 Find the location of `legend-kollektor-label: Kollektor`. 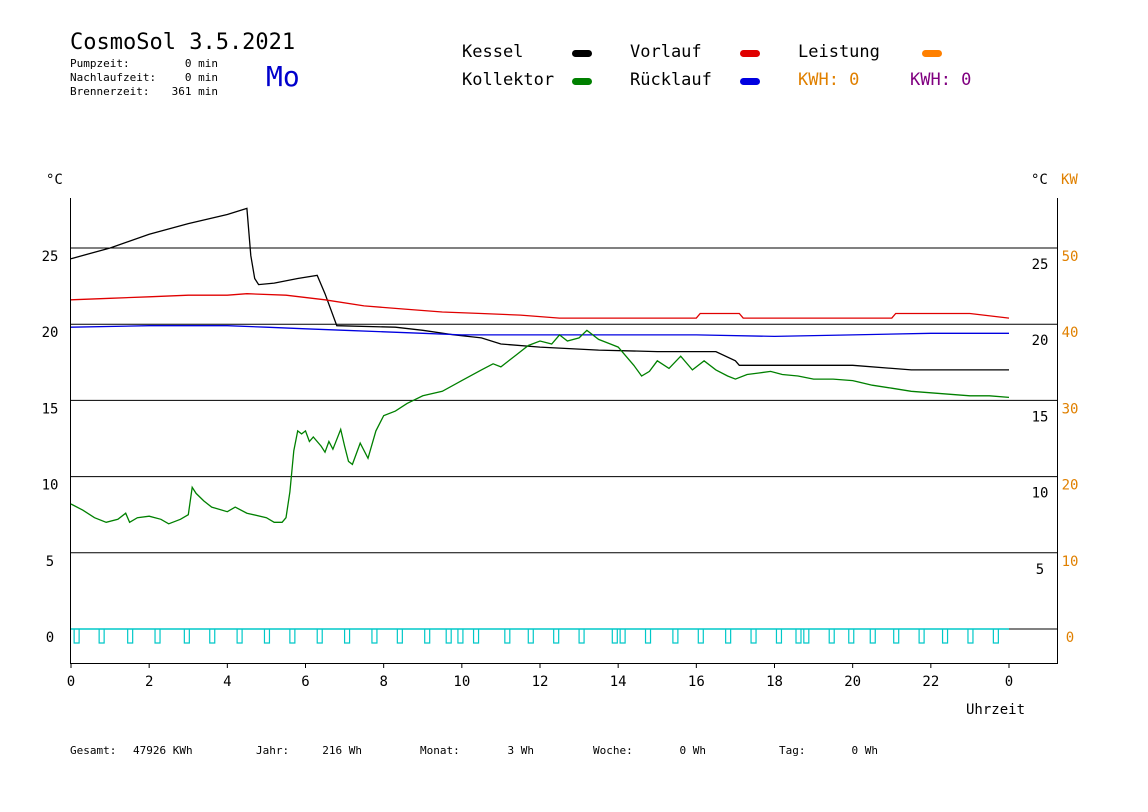

legend-kollektor-label: Kollektor is located at coordinates (508, 80).